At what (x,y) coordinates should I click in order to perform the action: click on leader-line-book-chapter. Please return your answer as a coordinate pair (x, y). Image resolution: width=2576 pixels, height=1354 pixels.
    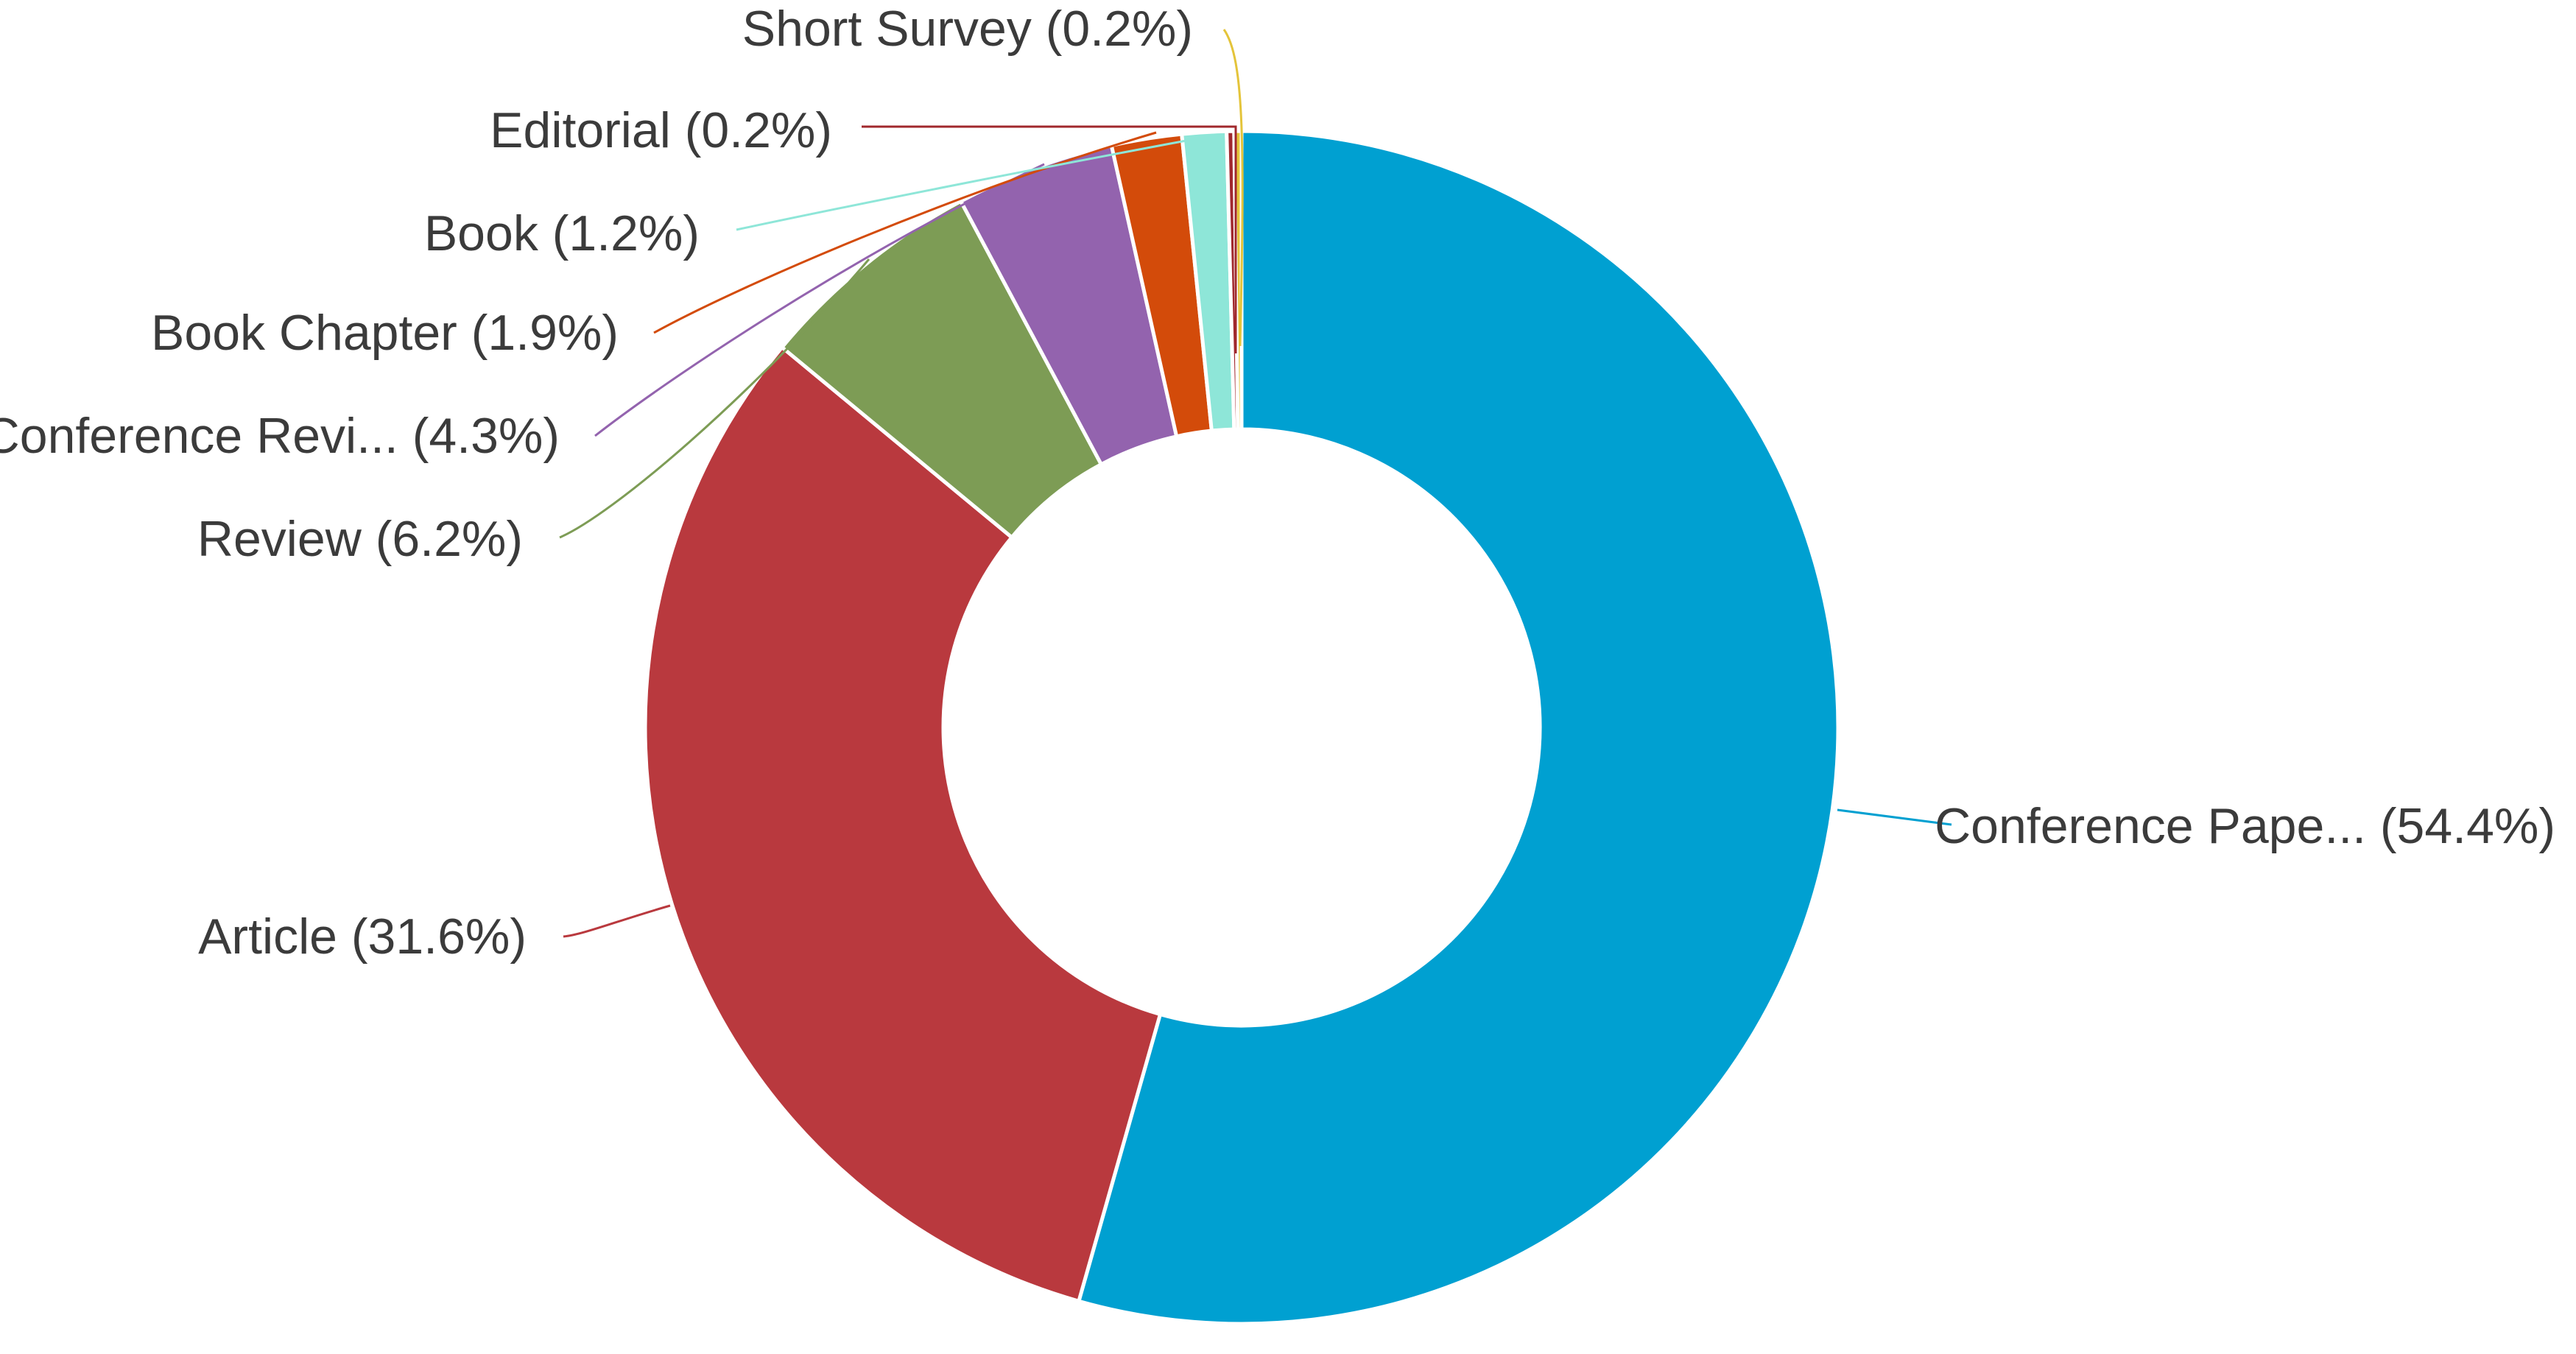
    Looking at the image, I should click on (905, 232).